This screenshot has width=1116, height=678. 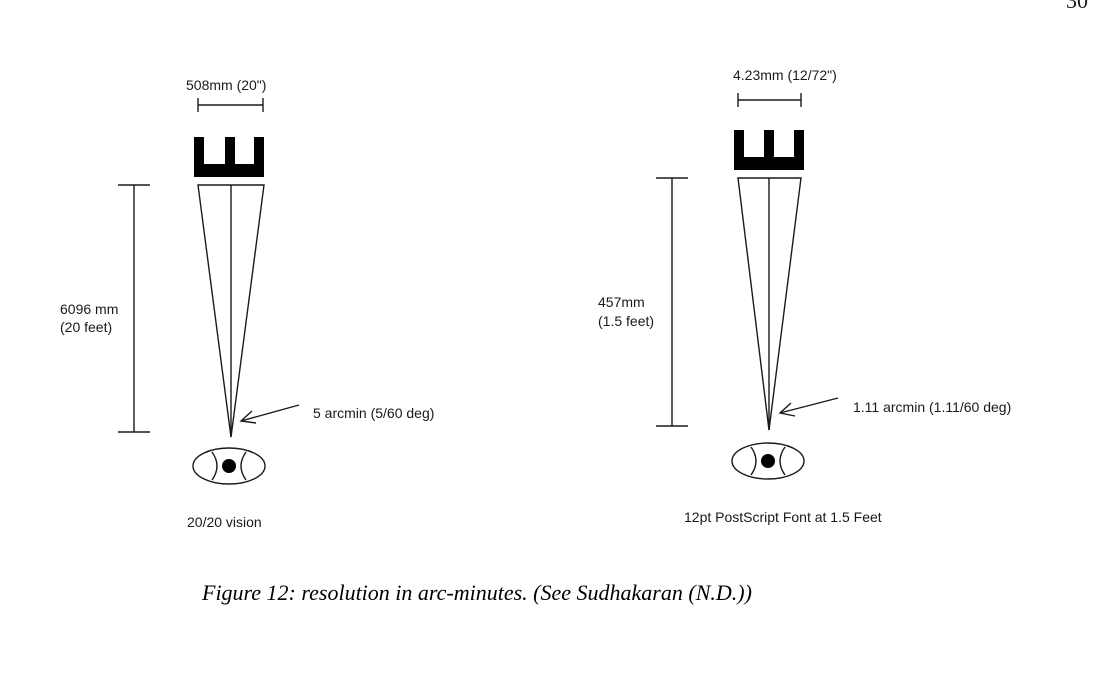 What do you see at coordinates (229, 157) in the screenshot?
I see `left-letter-e-symbol` at bounding box center [229, 157].